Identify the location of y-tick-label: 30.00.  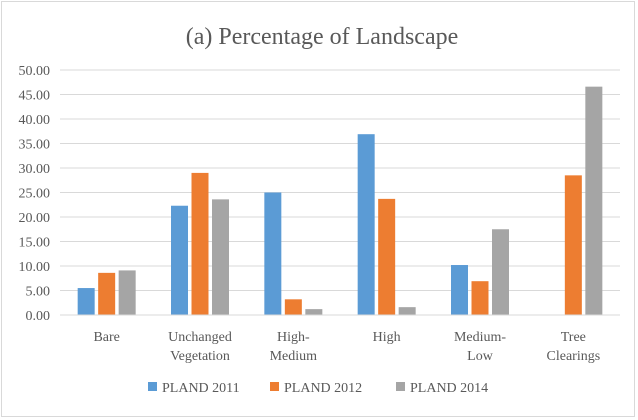
(35, 169).